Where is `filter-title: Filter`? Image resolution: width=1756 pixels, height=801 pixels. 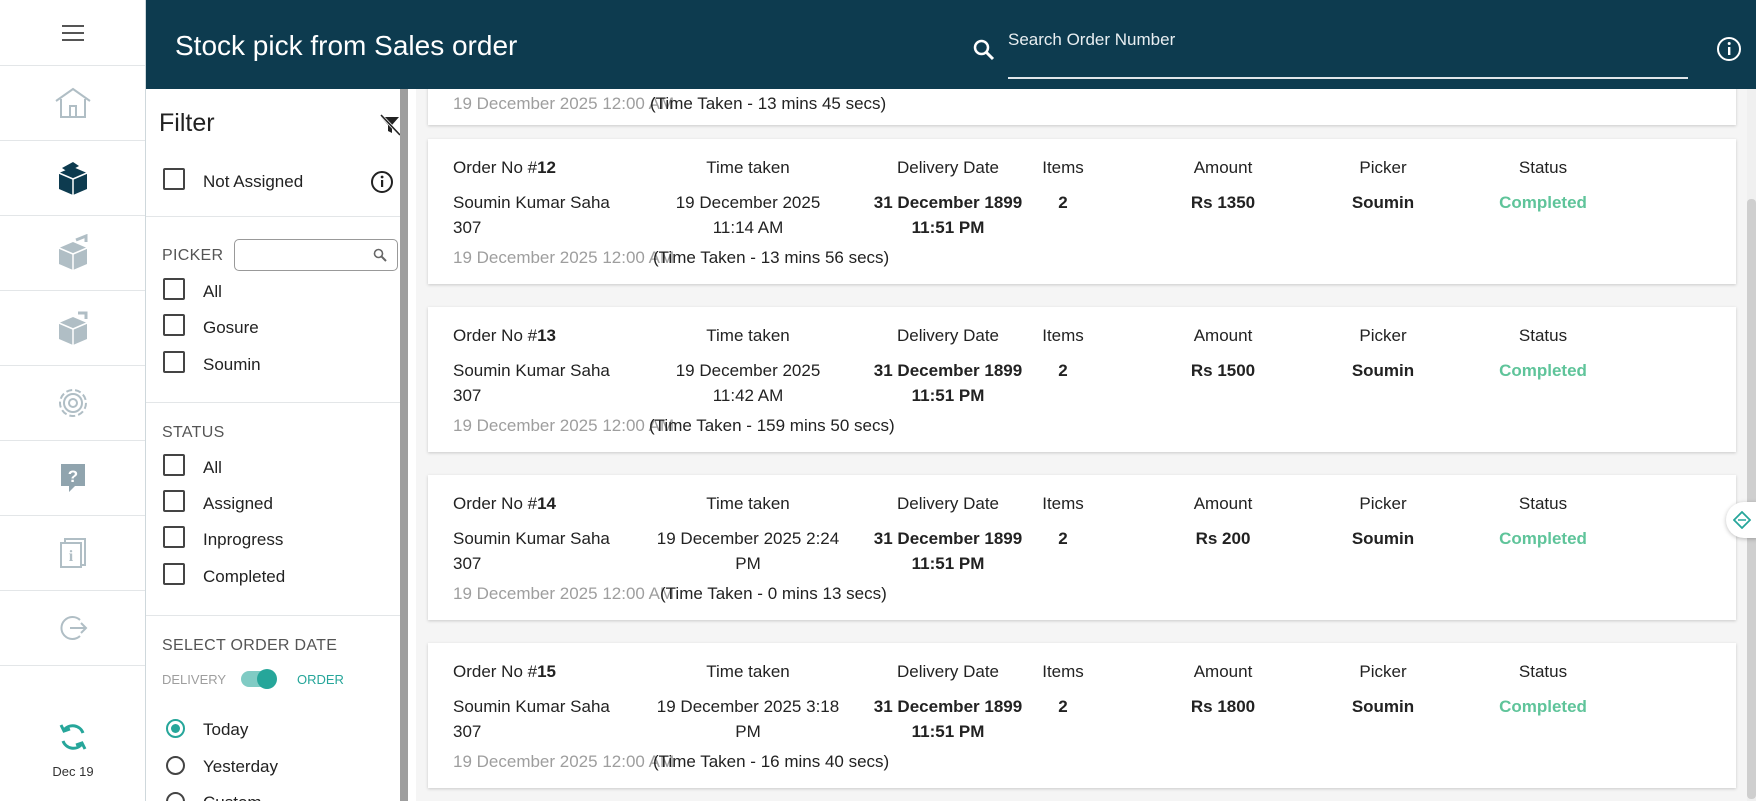 filter-title: Filter is located at coordinates (187, 123).